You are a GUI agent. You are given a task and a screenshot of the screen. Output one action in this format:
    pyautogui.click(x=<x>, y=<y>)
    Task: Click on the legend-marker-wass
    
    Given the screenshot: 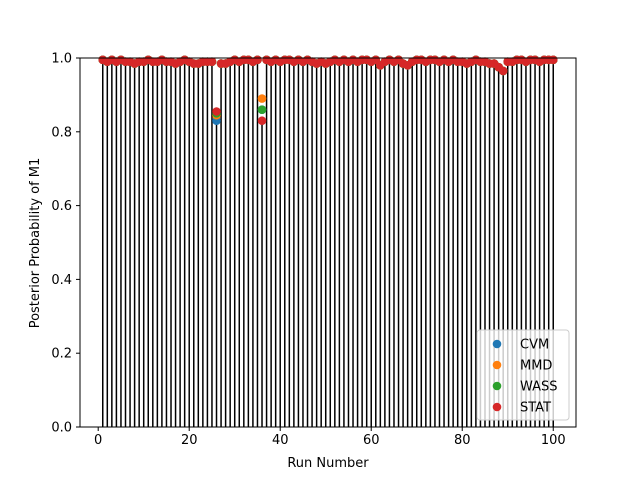 What is the action you would take?
    pyautogui.click(x=497, y=386)
    